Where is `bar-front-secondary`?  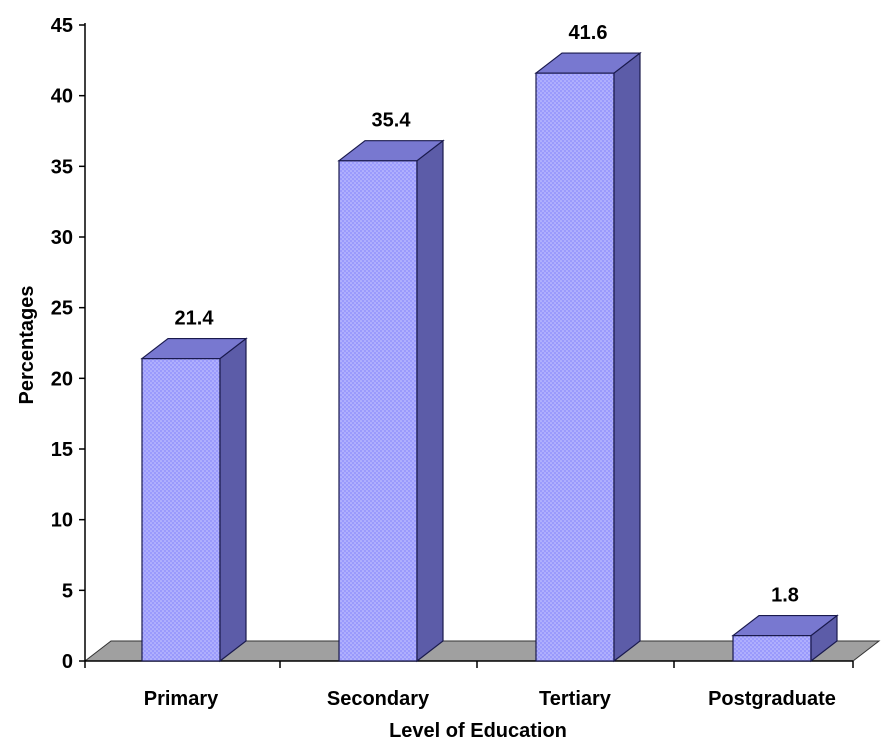 bar-front-secondary is located at coordinates (378, 411).